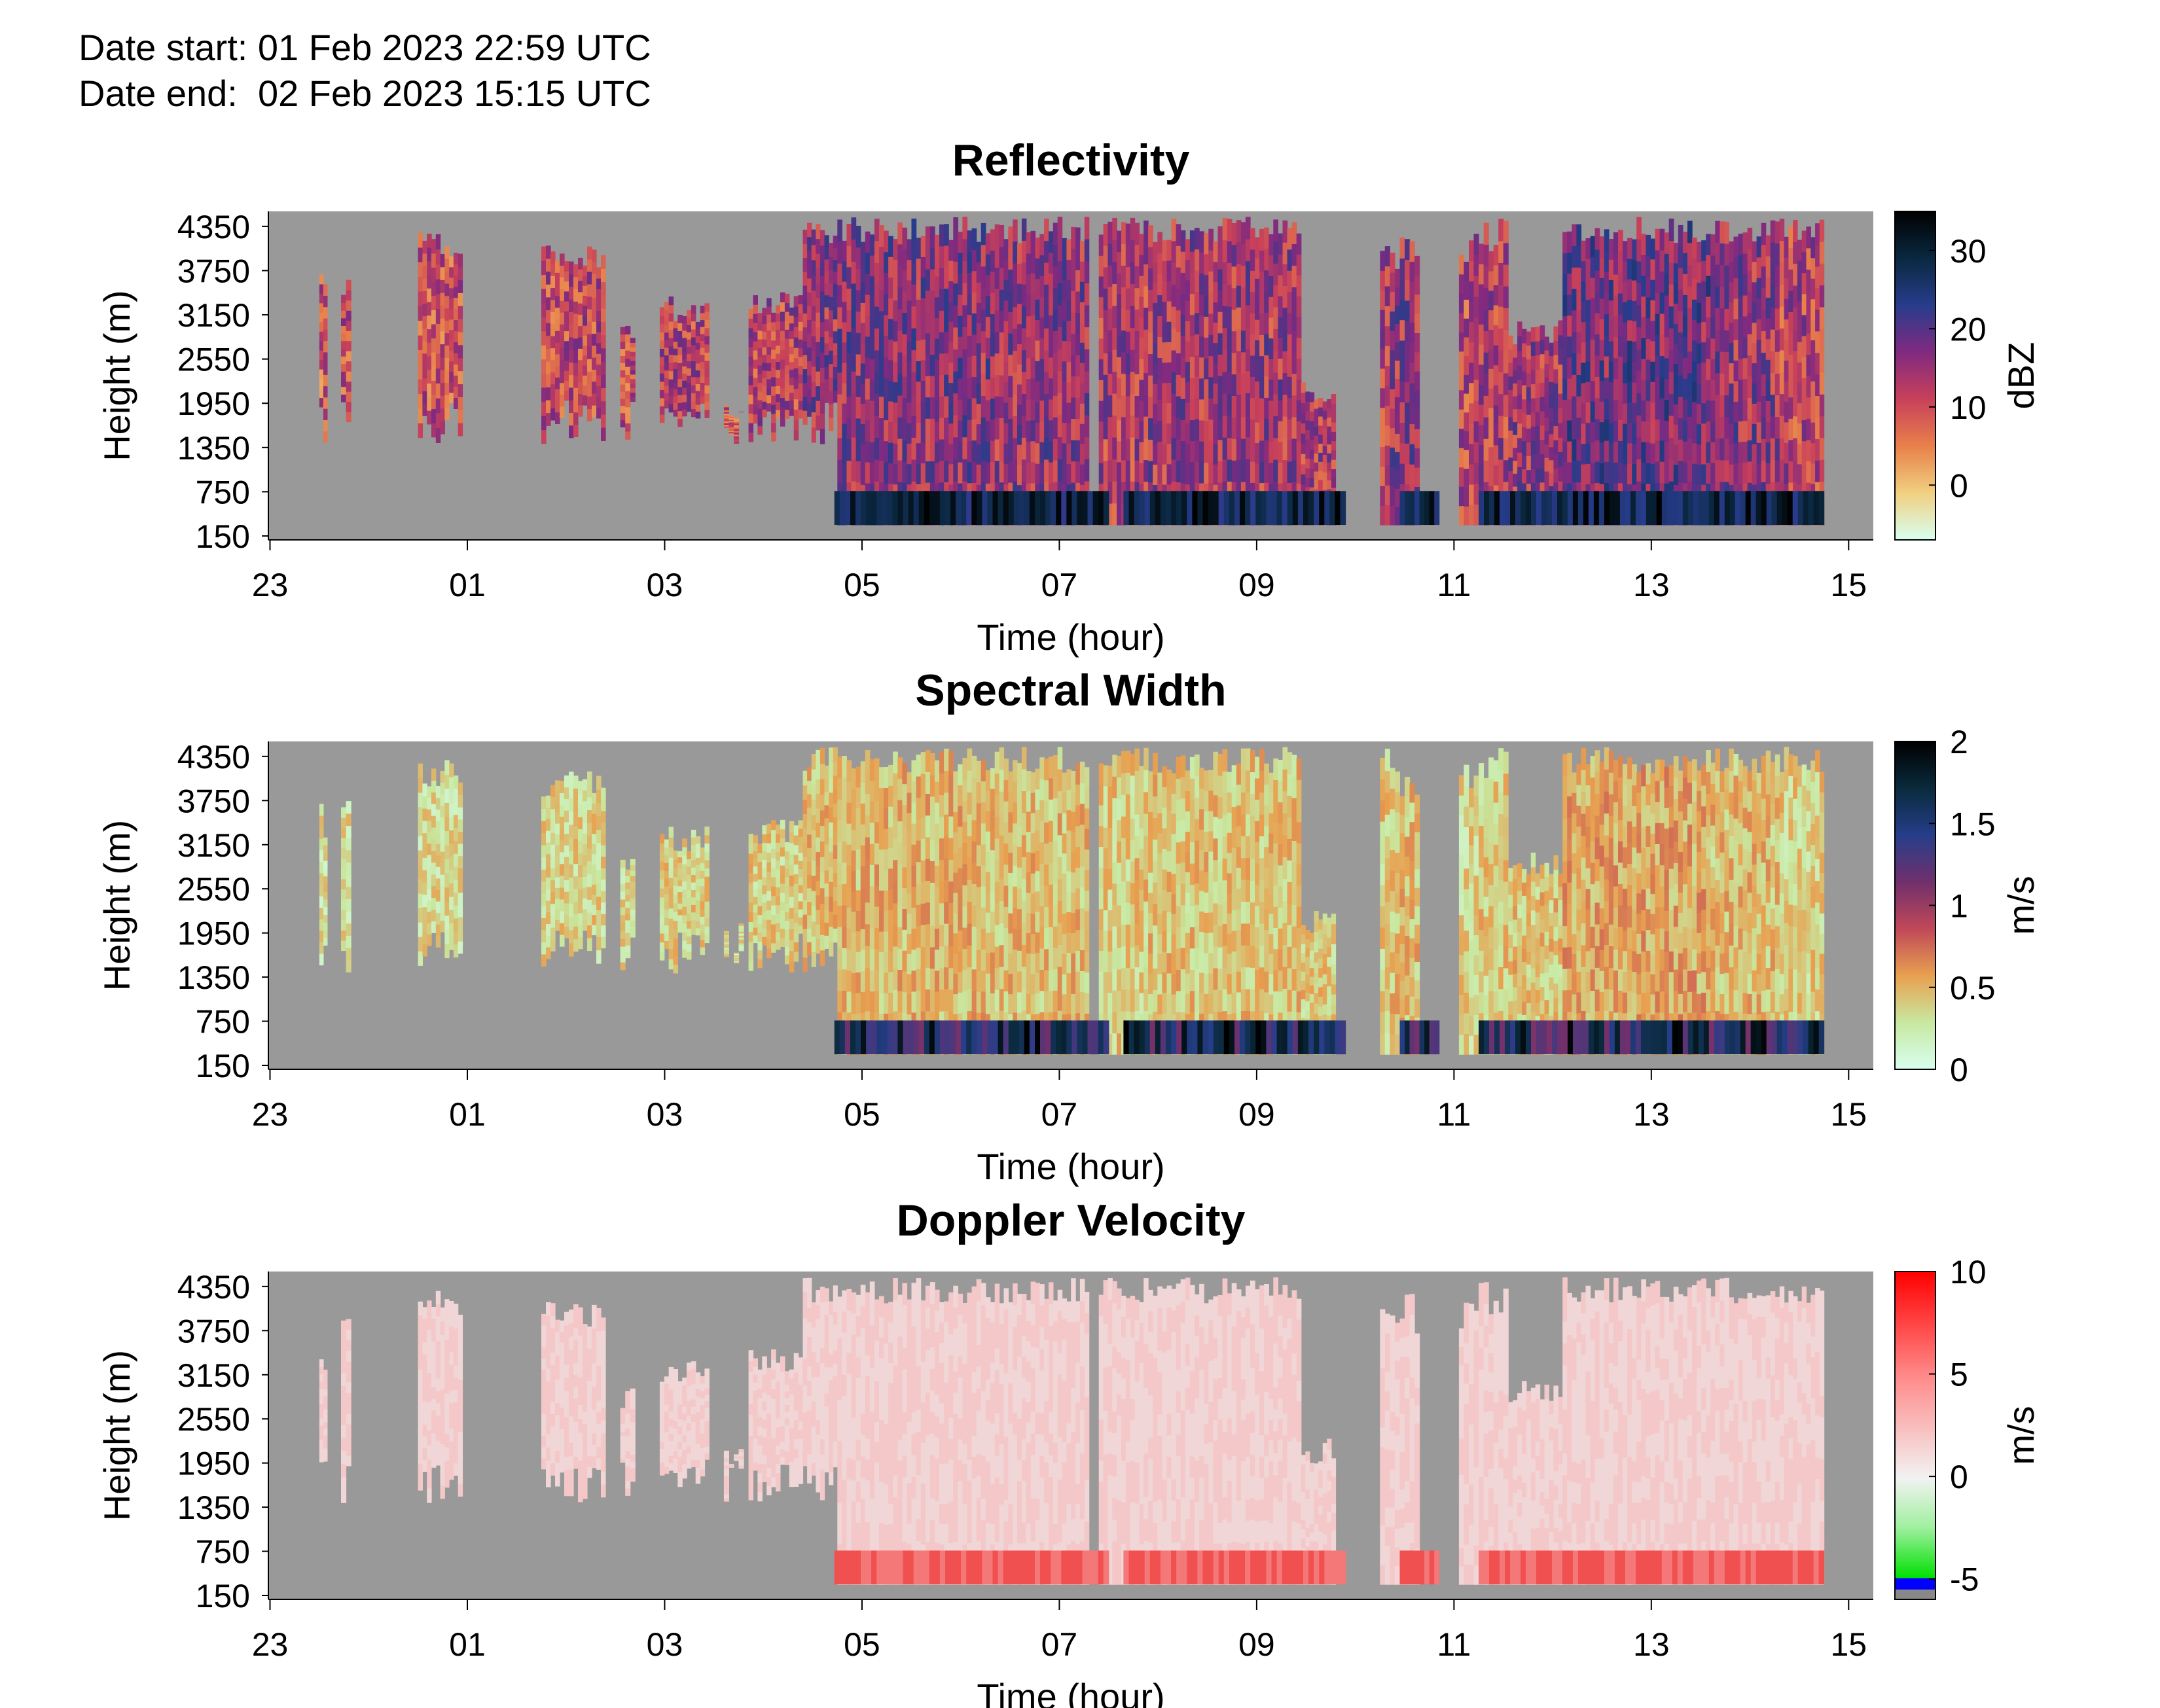 Image resolution: width=2160 pixels, height=1708 pixels. What do you see at coordinates (365, 48) in the screenshot?
I see `date-start-label: Date start: 01 Feb 2023 22:59 UTC` at bounding box center [365, 48].